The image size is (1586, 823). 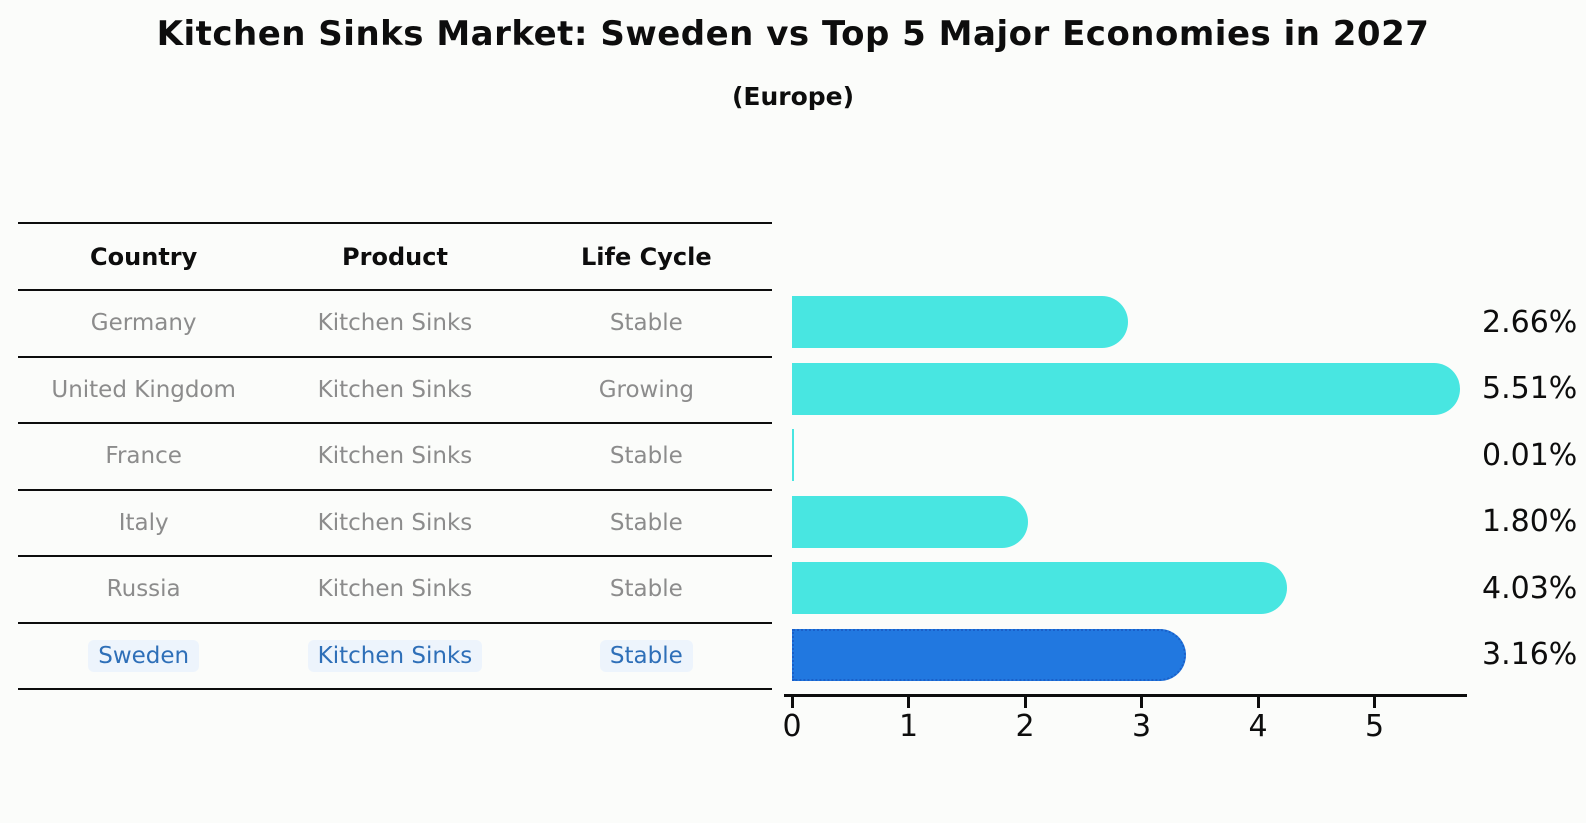 I want to click on life-cycle-cell: Growing, so click(x=646, y=389).